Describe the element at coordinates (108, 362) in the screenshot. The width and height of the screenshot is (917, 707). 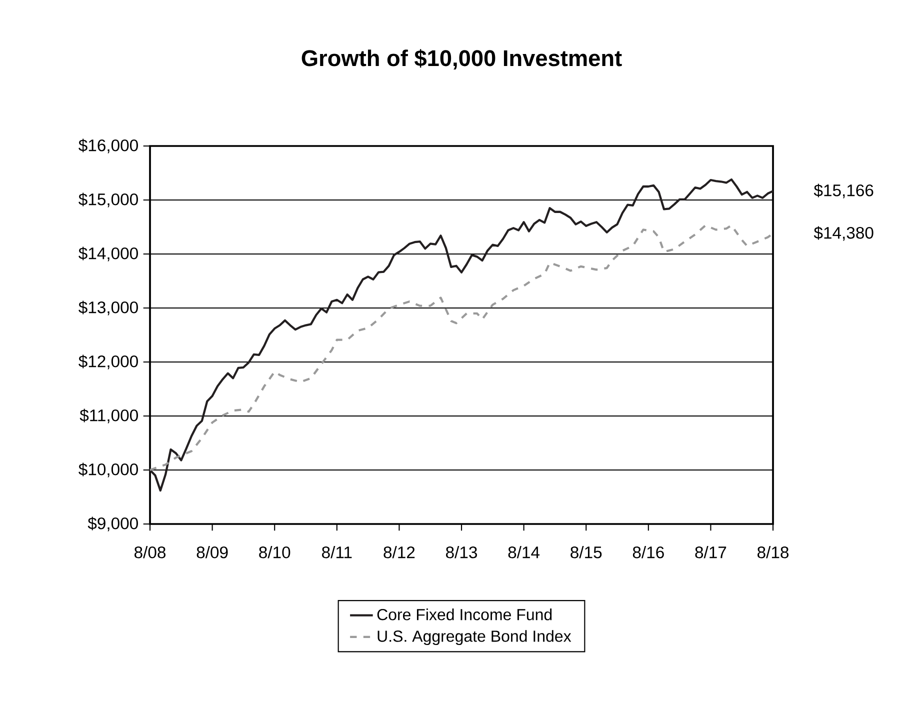
I see `y-tick-label: $12,000` at that location.